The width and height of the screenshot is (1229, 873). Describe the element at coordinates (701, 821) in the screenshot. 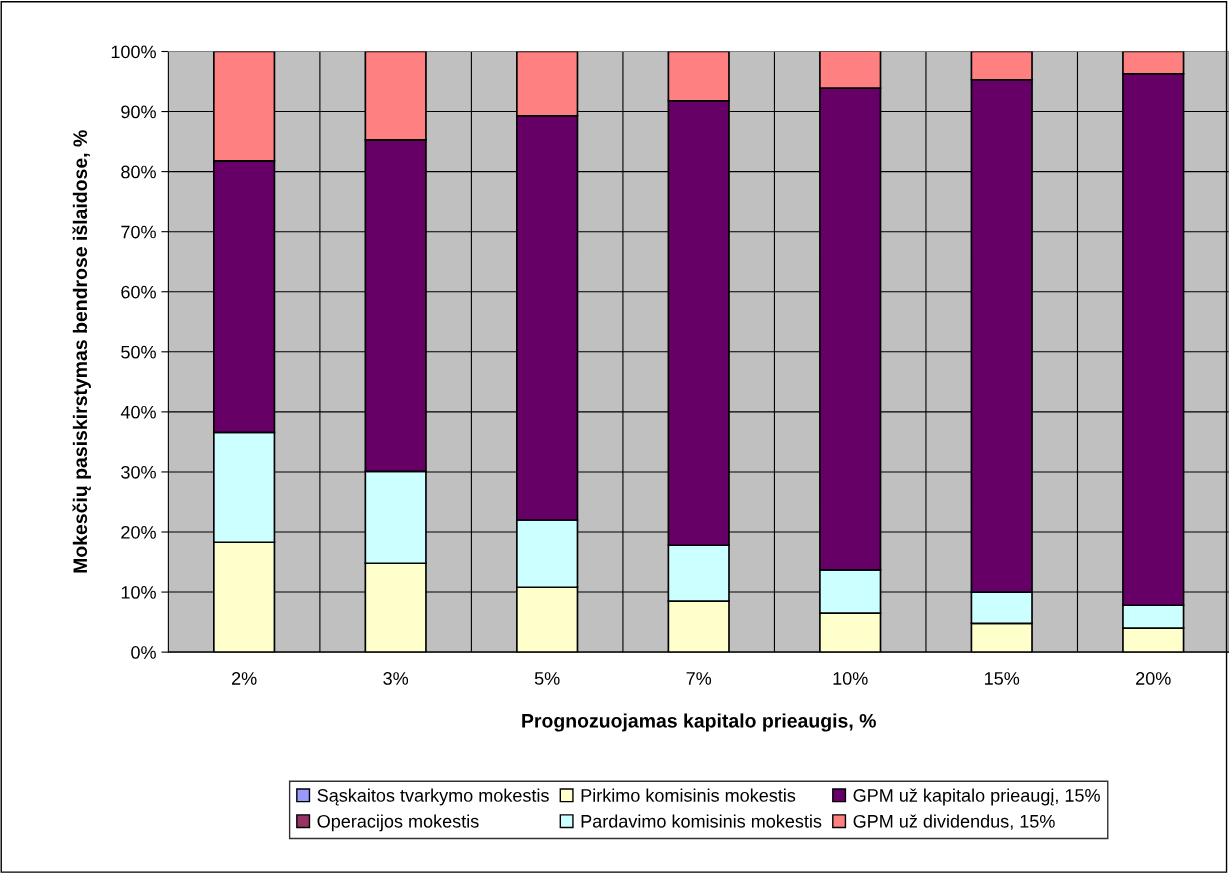

I see `legend-label: Pardavimo komisinis mokestis` at that location.